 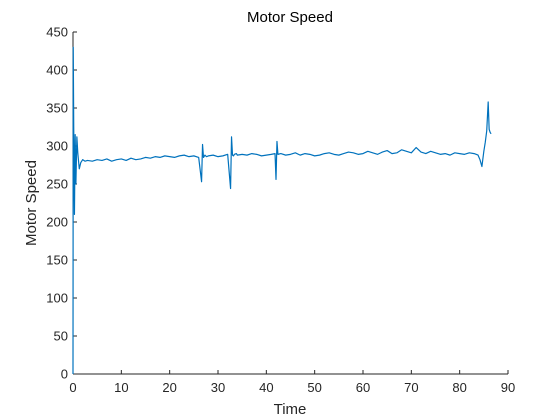 I want to click on x-tick-label: 50, so click(x=314, y=387).